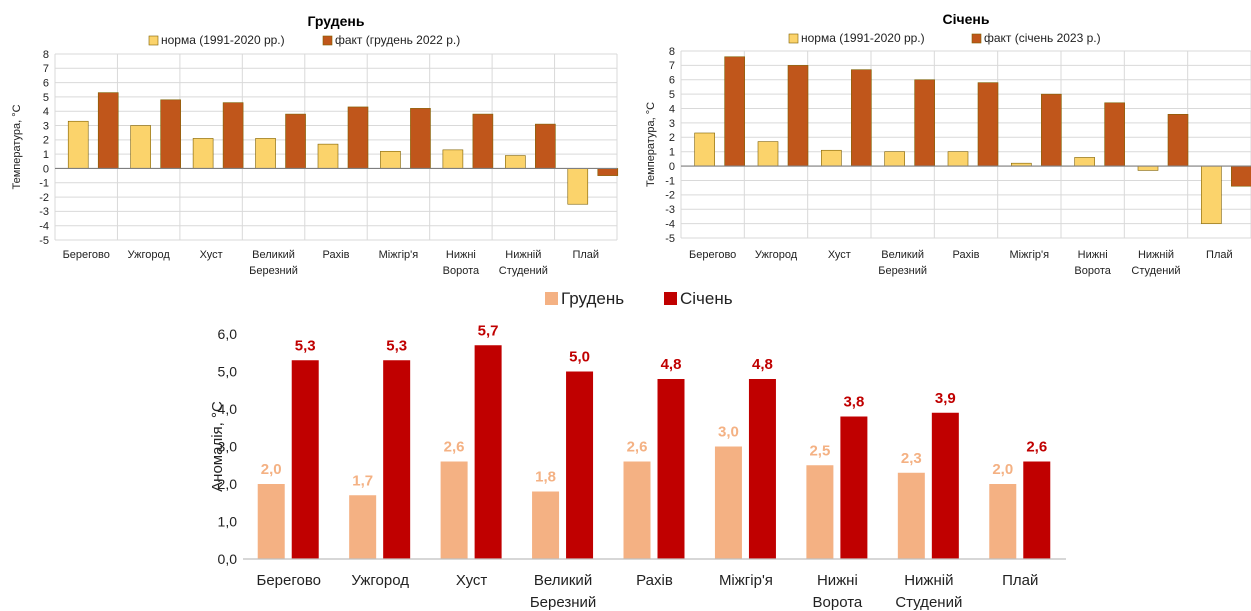 The width and height of the screenshot is (1251, 611). Describe the element at coordinates (228, 559) in the screenshot. I see `y-tick-label: 0,0` at that location.